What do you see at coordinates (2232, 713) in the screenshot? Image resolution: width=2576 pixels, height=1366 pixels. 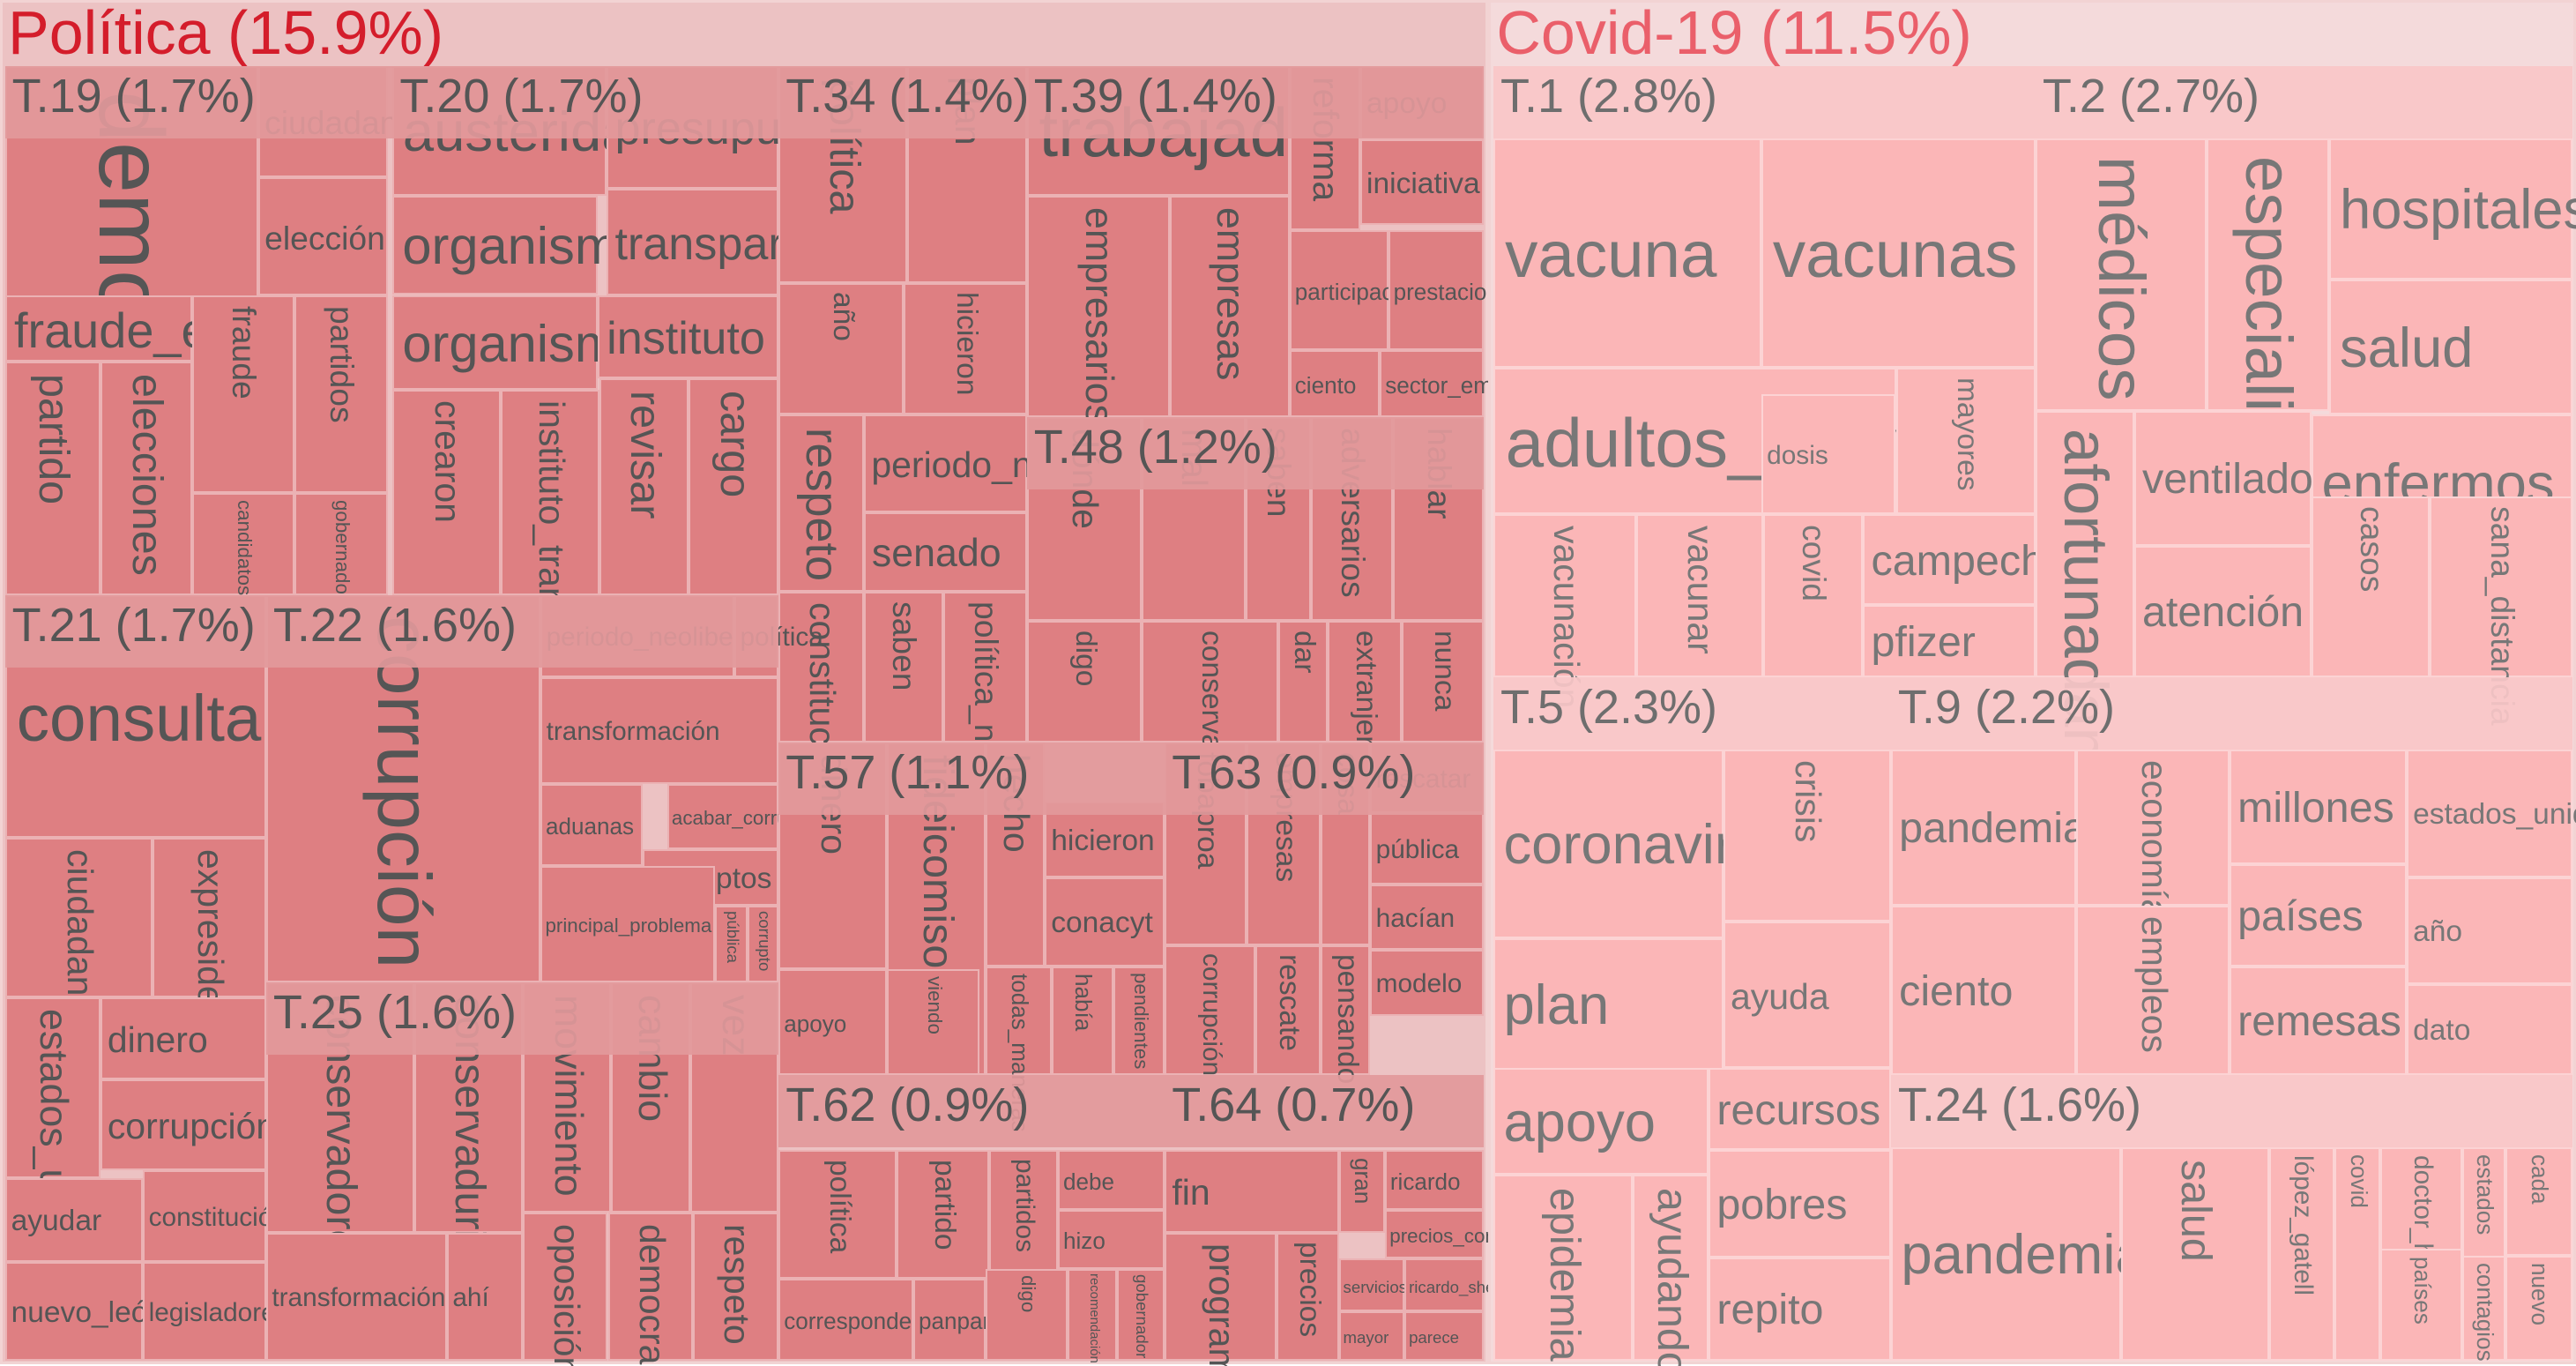 I see `topic-t9: T.9 (2.2%)` at bounding box center [2232, 713].